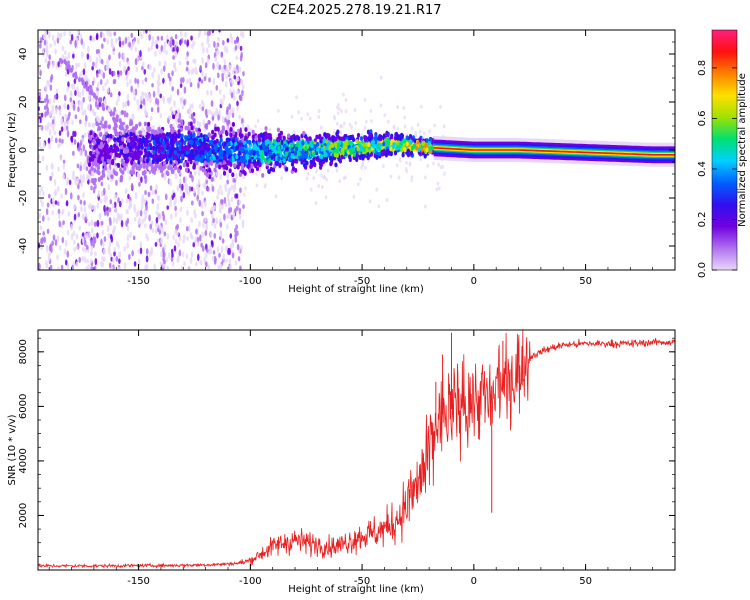 This screenshot has height=600, width=750. I want to click on y-tick-label: 40, so click(23, 54).